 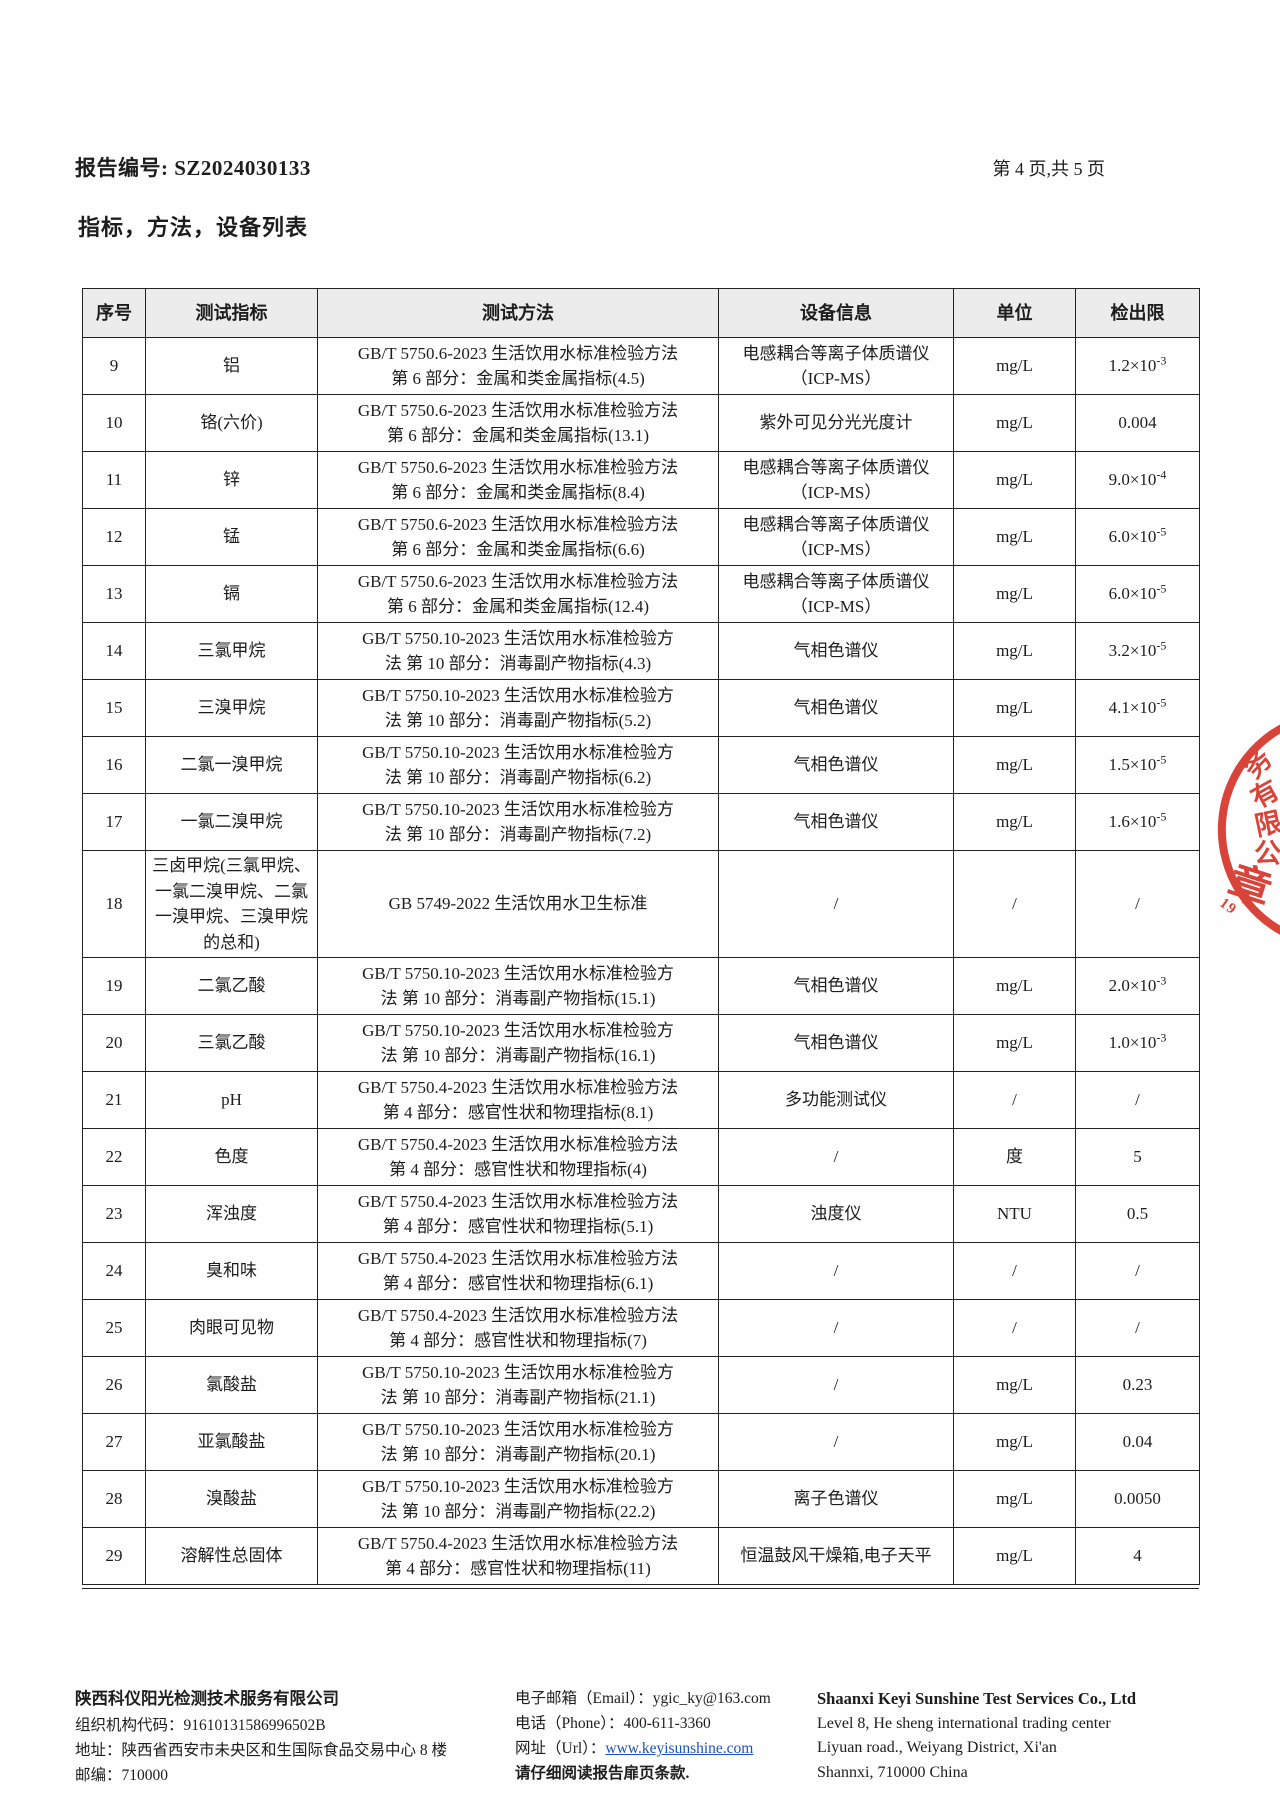 I want to click on cell-unit: 度, so click(x=1014, y=1157).